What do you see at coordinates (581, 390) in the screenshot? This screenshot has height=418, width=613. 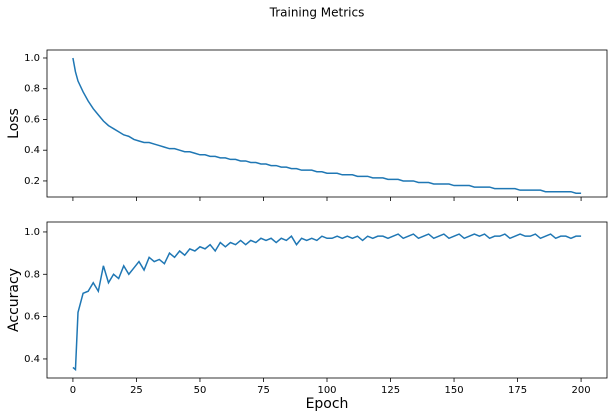 I see `x-tick-label: 200` at bounding box center [581, 390].